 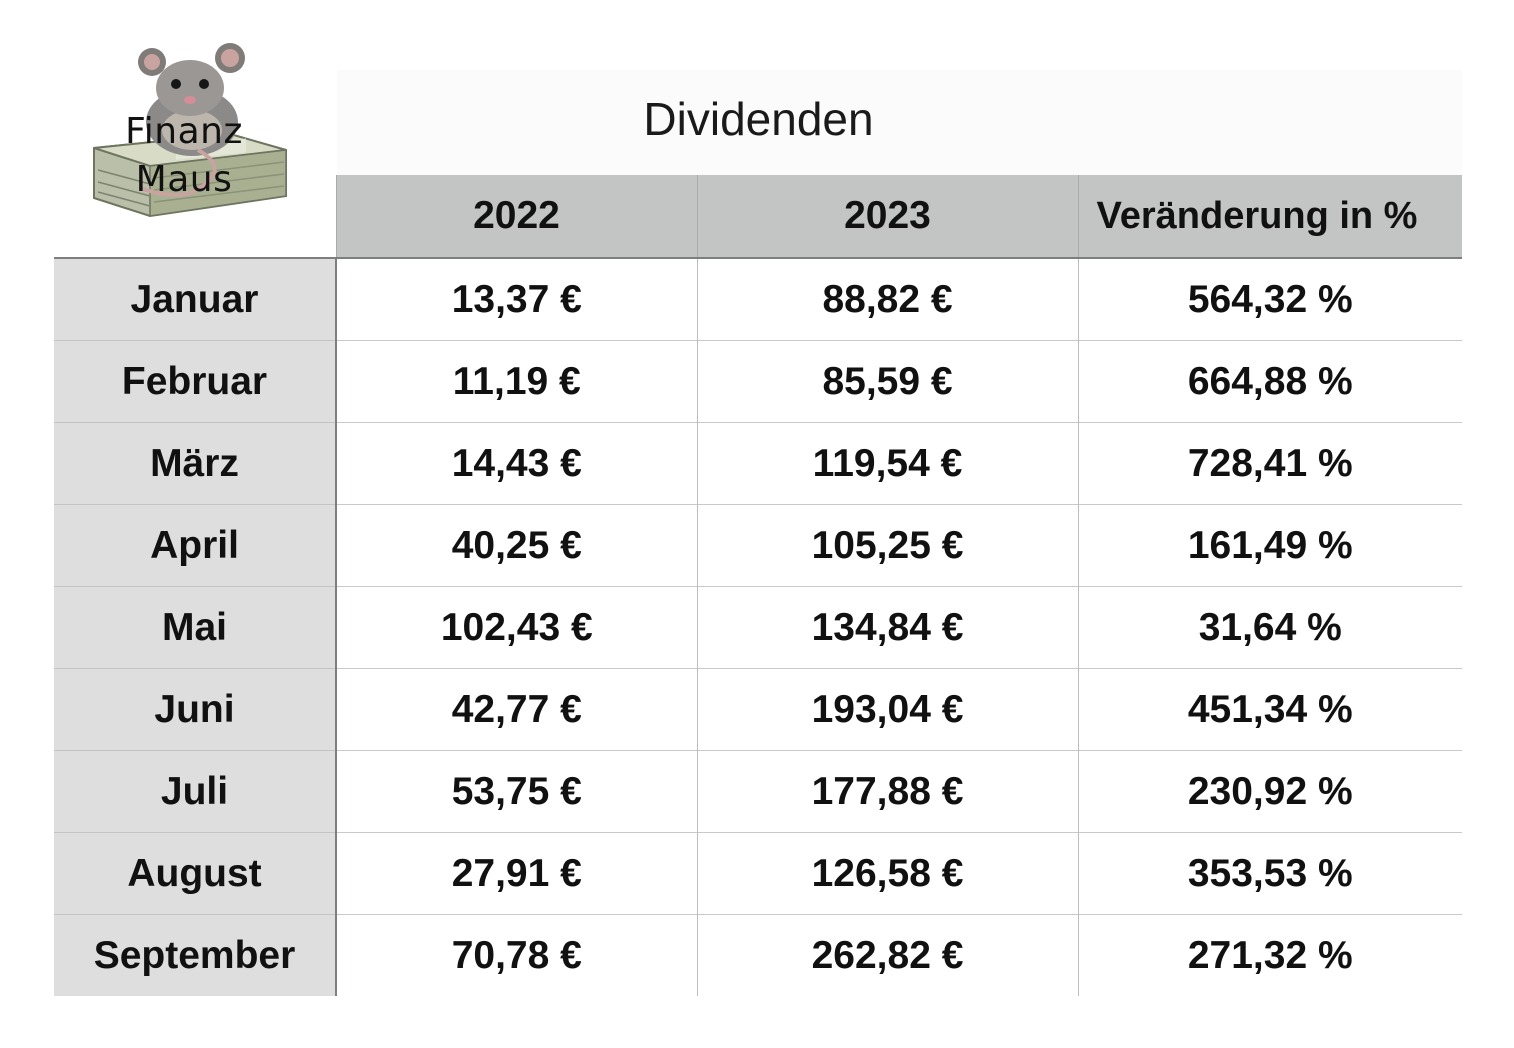 What do you see at coordinates (887, 627) in the screenshot?
I see `value-2023-cell: 134,84 €` at bounding box center [887, 627].